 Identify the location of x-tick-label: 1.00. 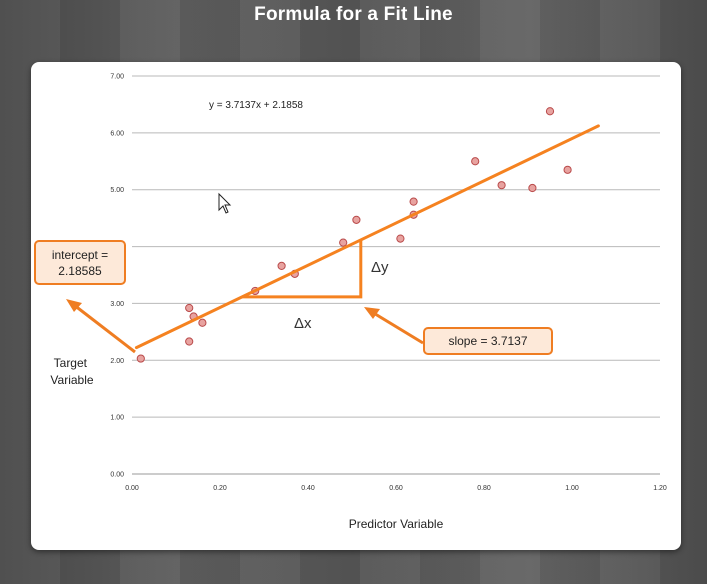
(572, 488).